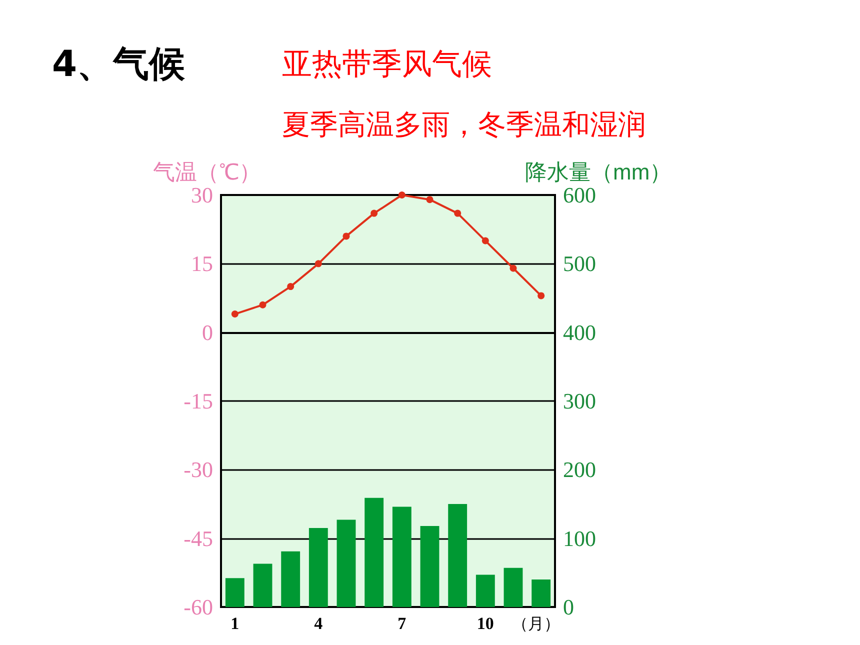  Describe the element at coordinates (198, 538) in the screenshot. I see `y-tick-label: -45` at that location.